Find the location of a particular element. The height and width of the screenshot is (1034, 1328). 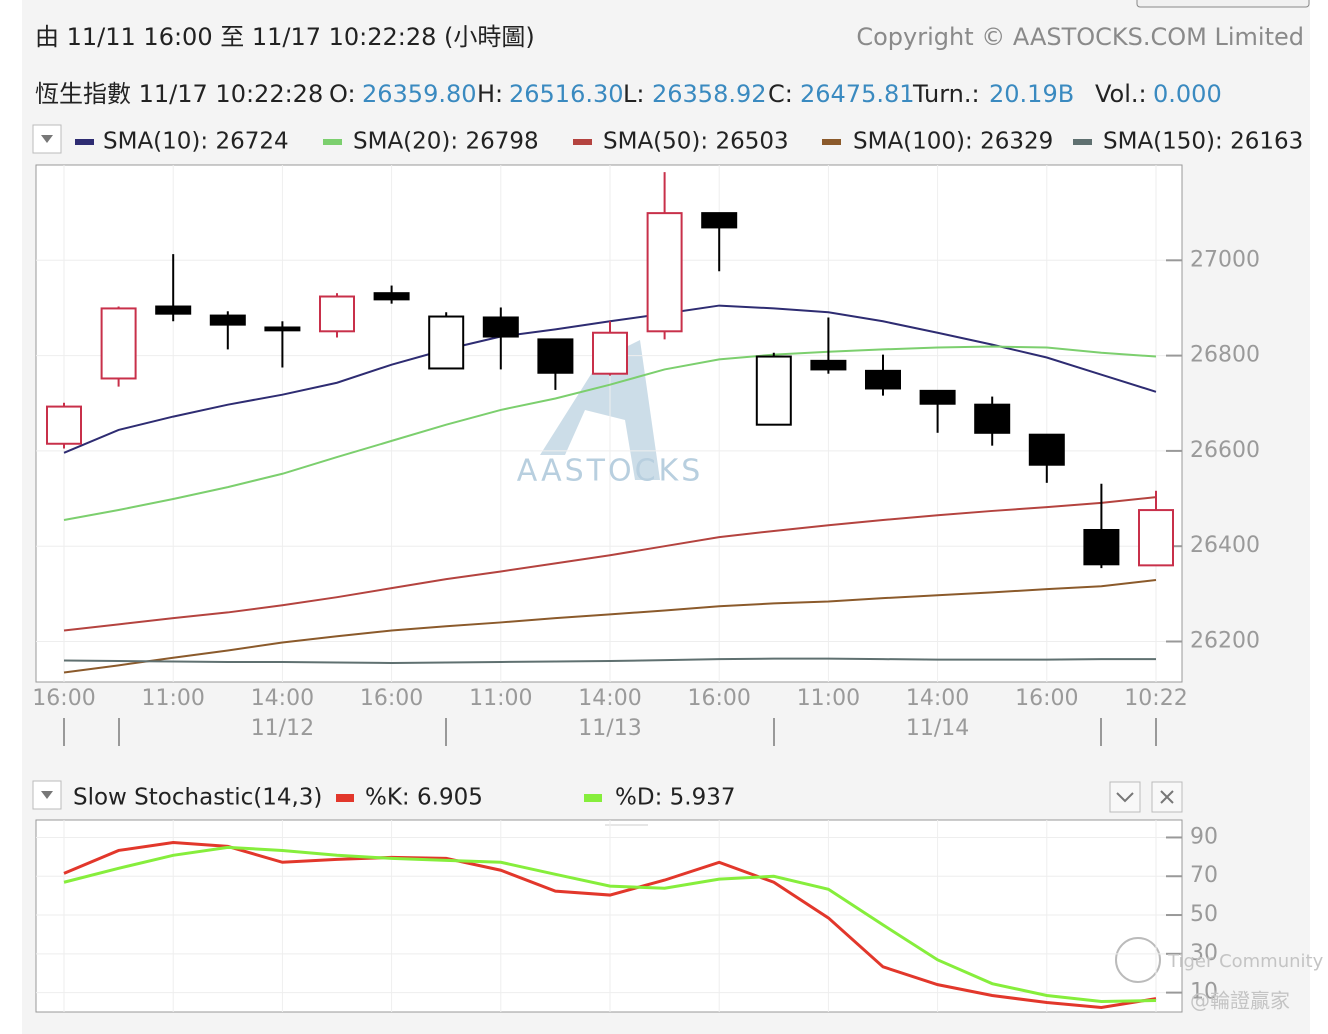

toolbar-tab is located at coordinates (1223, 4).